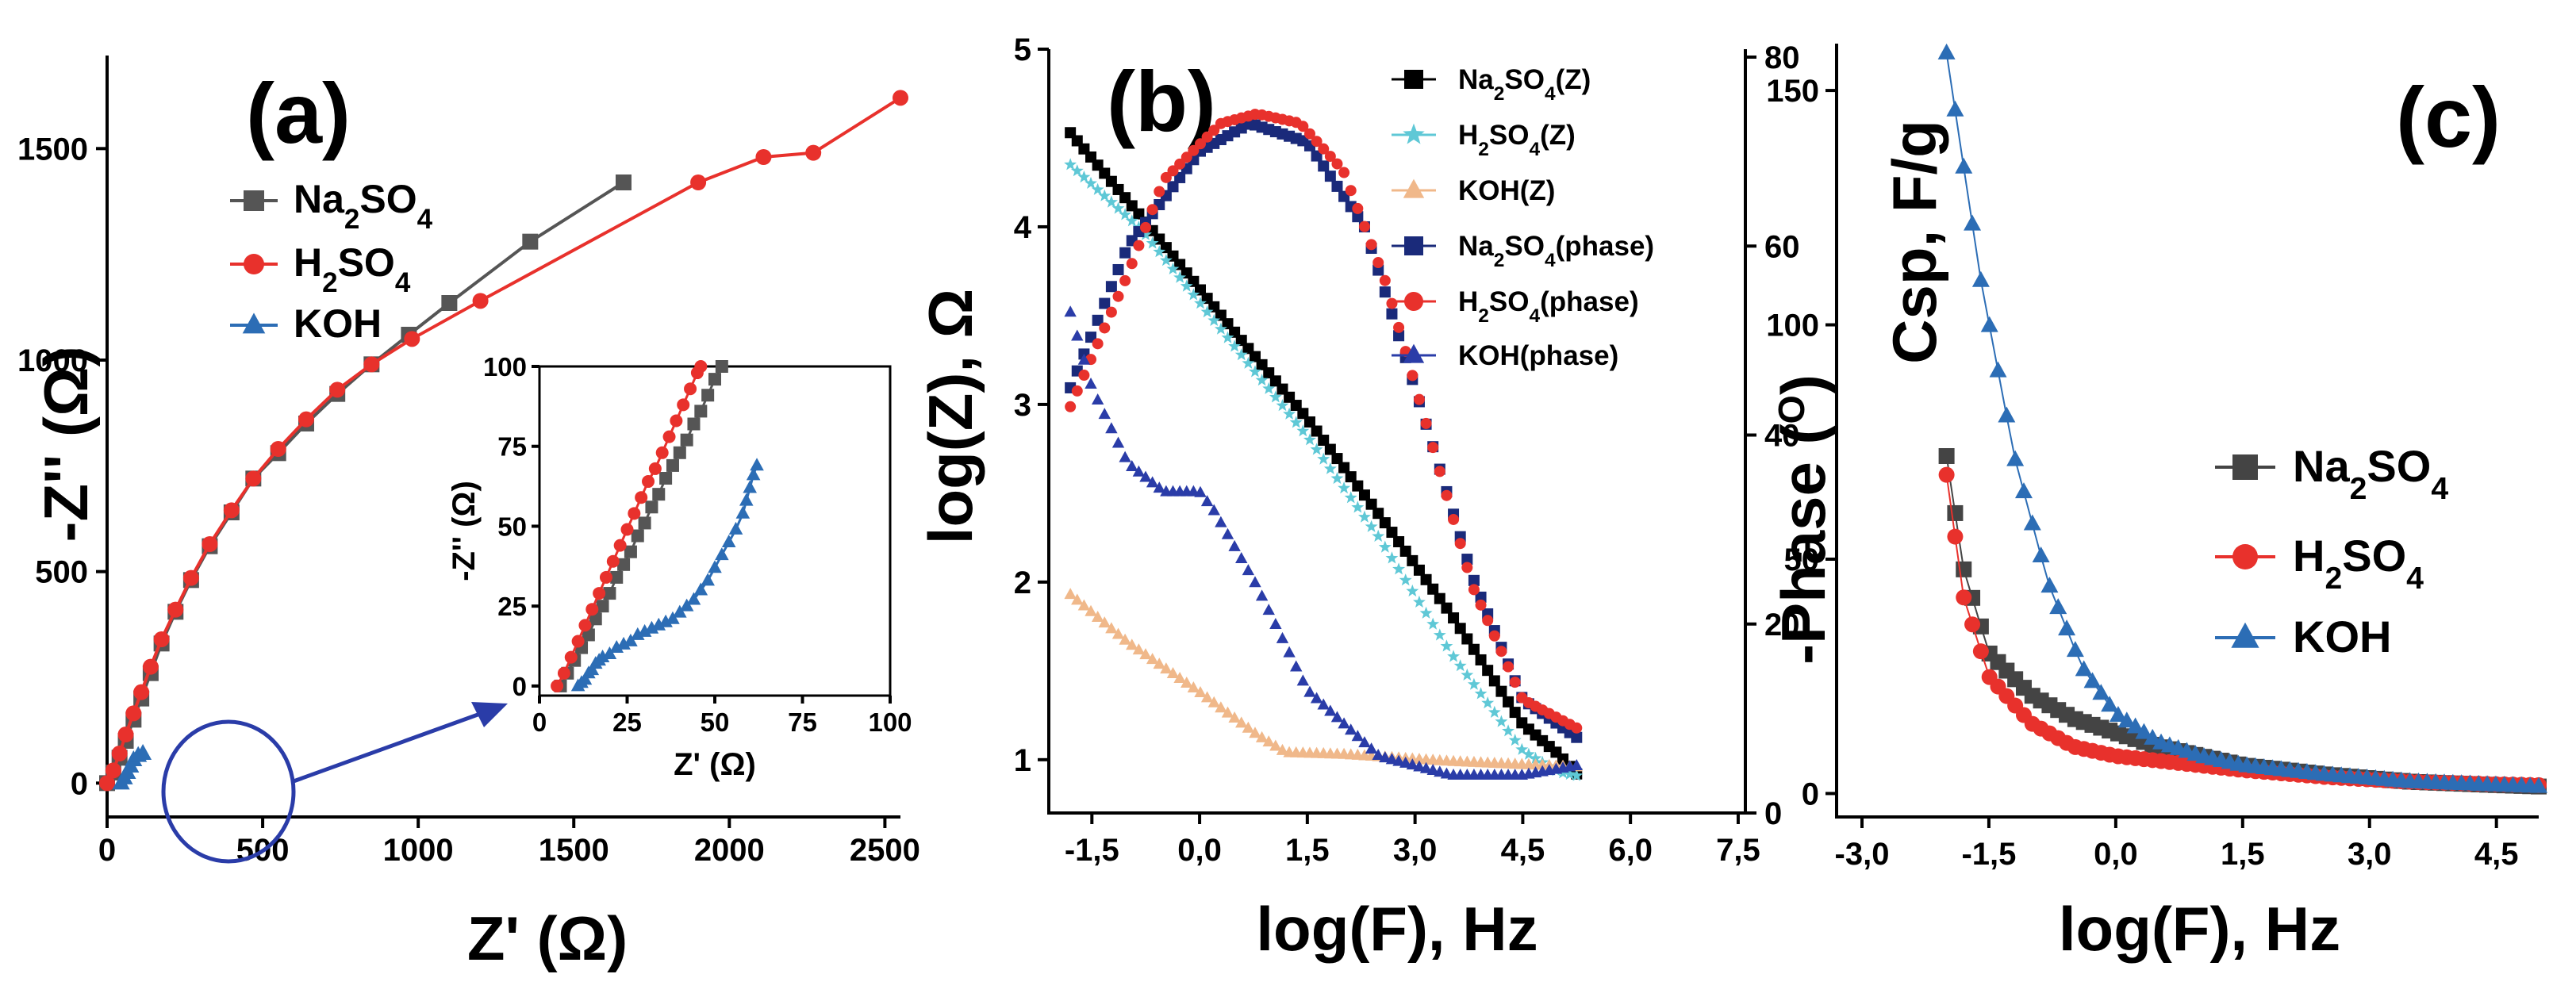  Describe the element at coordinates (387, 748) in the screenshot. I see `zoom-arrow` at that location.